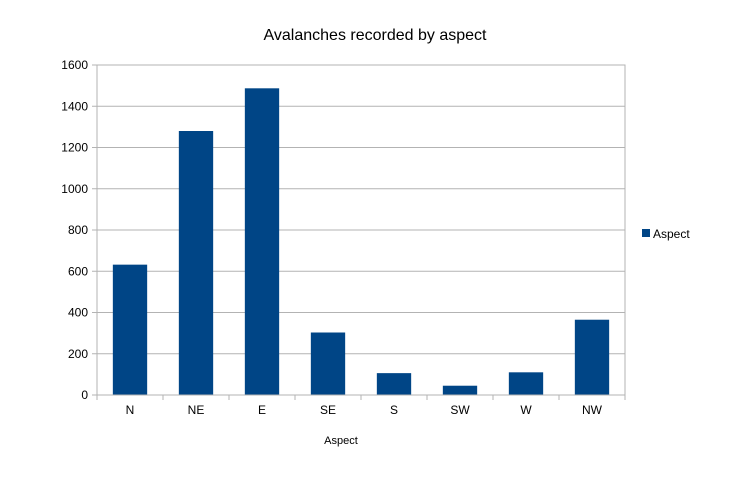 The image size is (740, 480). What do you see at coordinates (262, 242) in the screenshot?
I see `bar-e` at bounding box center [262, 242].